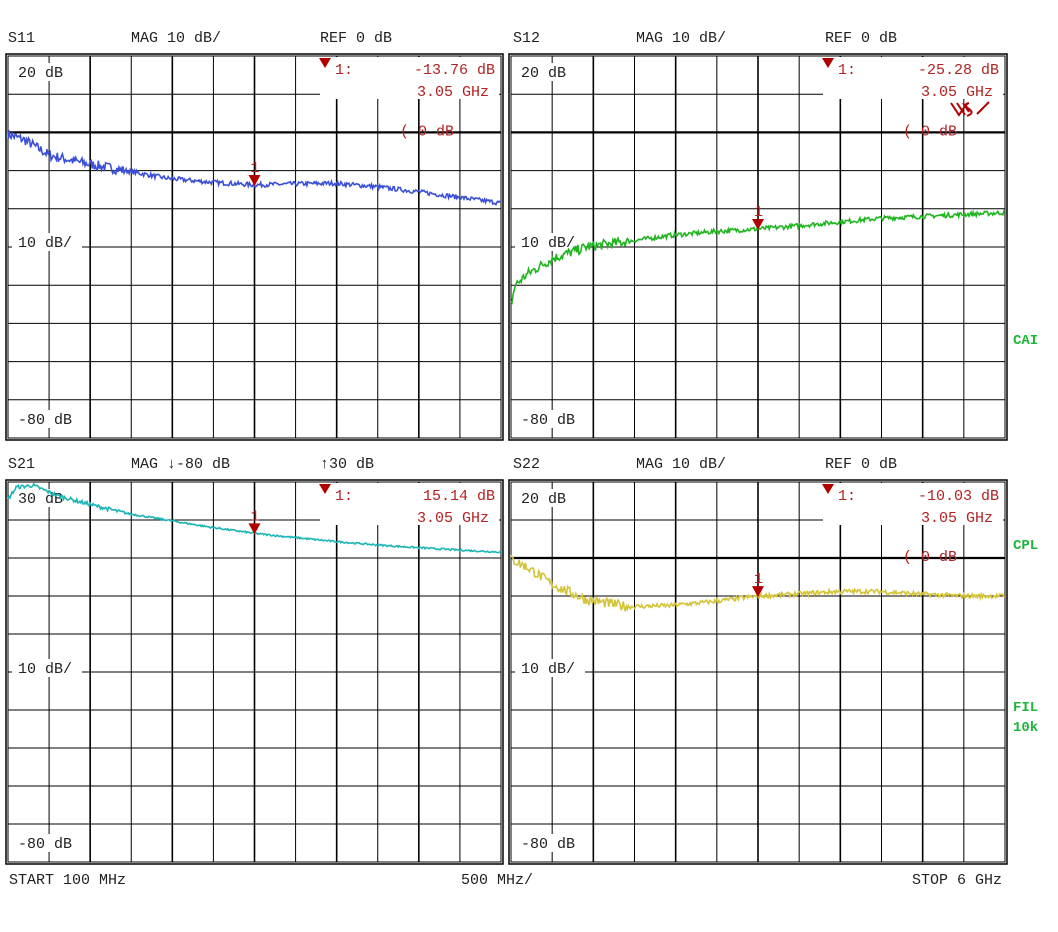 This screenshot has height=932, width=1058. What do you see at coordinates (1025, 341) in the screenshot?
I see `side-label-cai: CAI` at bounding box center [1025, 341].